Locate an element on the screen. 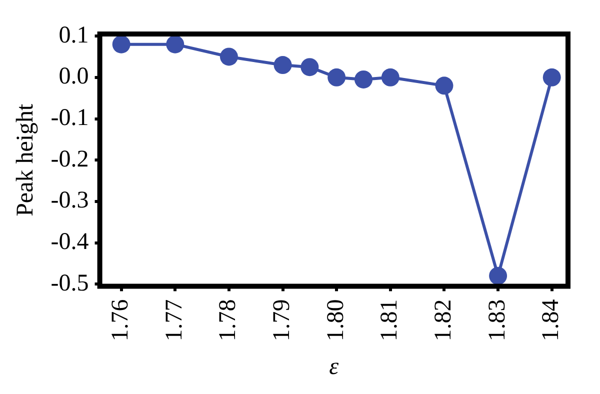  y-axis-title: Peak height is located at coordinates (25, 159).